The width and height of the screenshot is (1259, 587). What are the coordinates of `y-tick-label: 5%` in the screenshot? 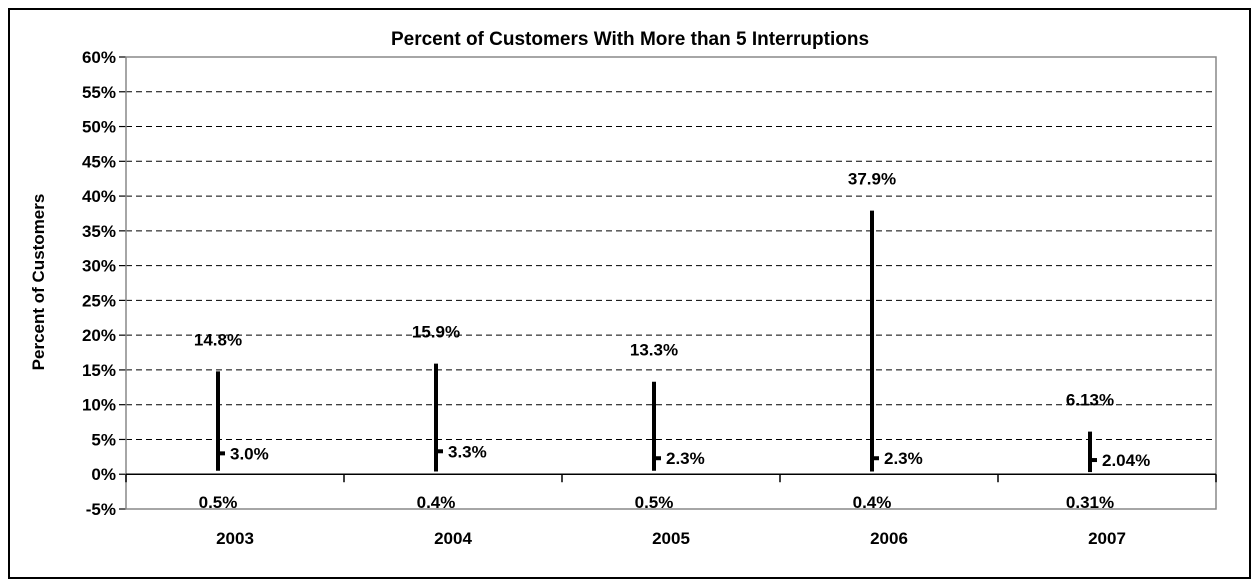 It's located at (103, 439).